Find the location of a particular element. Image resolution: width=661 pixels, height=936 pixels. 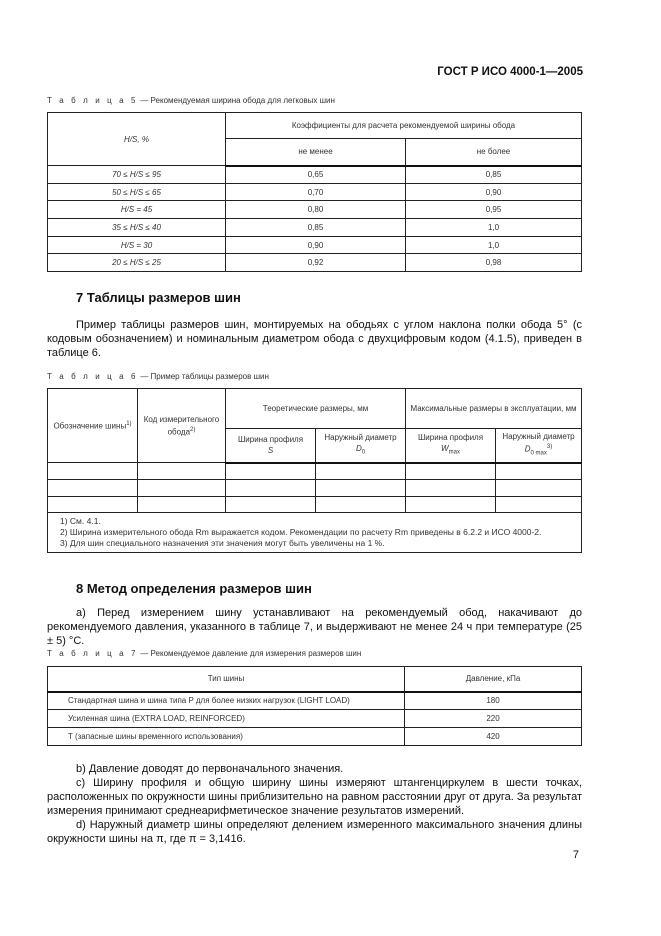

table-row: 70 ≤ H/S ≤ 95 0,65 0,85 is located at coordinates (314, 174).